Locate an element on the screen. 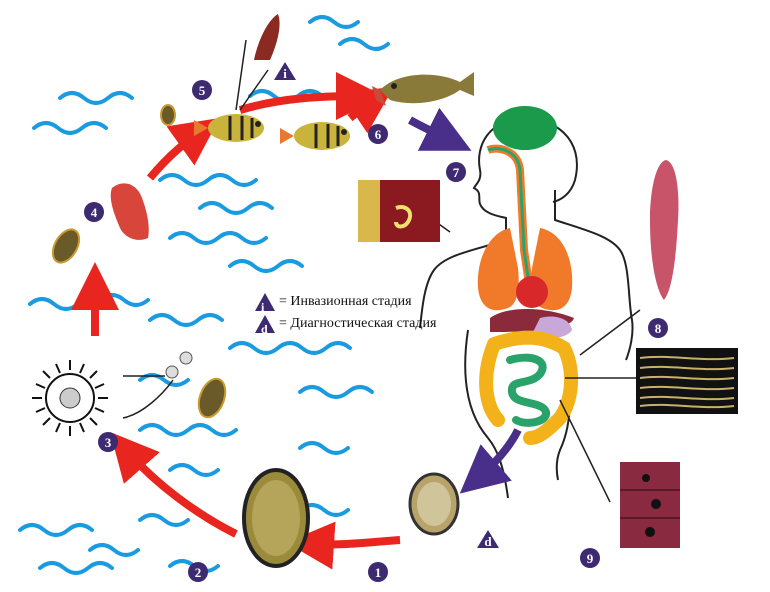 The image size is (770, 592). stage-badge-6: 6 is located at coordinates (378, 134).